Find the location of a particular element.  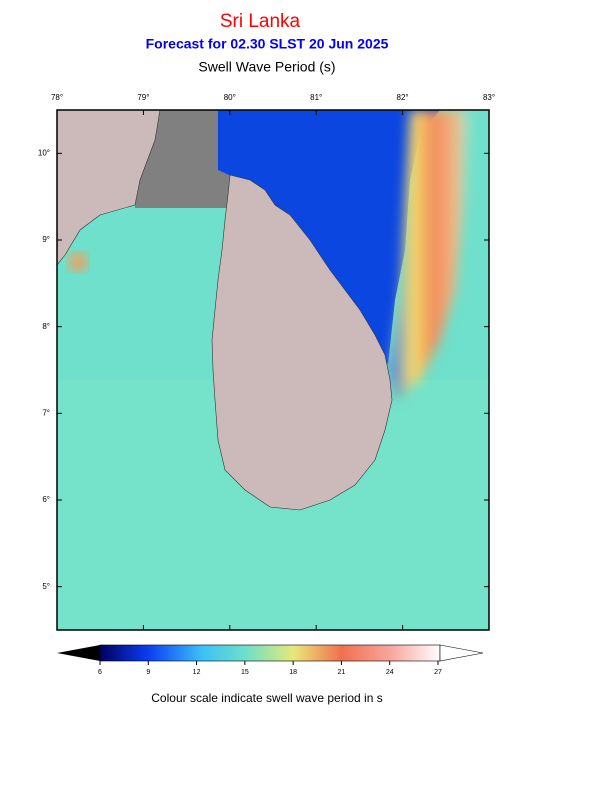

long-period-zone is located at coordinates (329, 237).